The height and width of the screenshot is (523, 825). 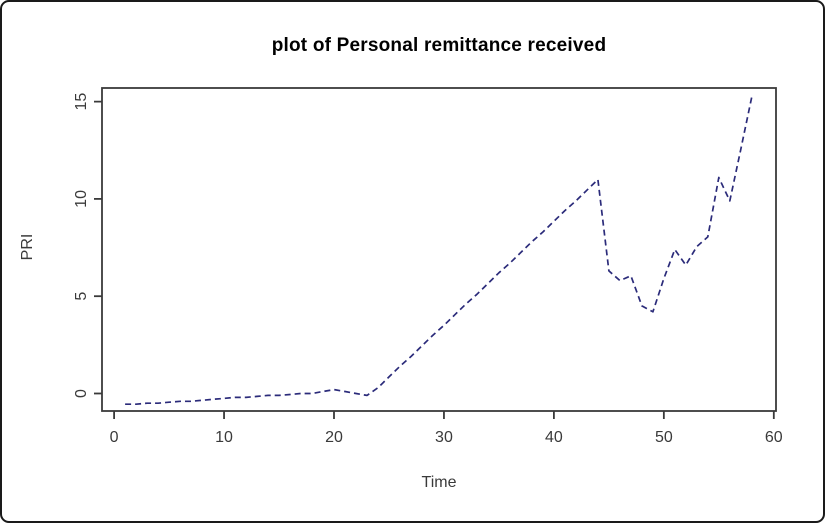 What do you see at coordinates (81, 393) in the screenshot?
I see `y-tick-label: 0` at bounding box center [81, 393].